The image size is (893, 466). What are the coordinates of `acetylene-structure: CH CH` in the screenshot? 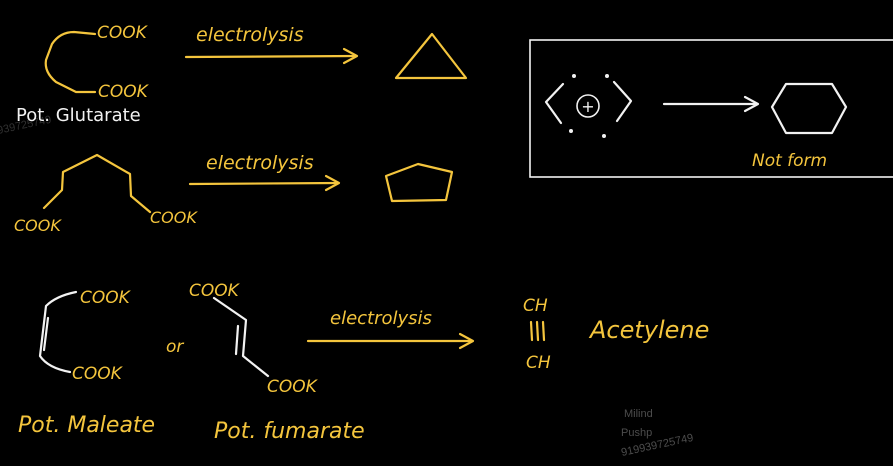 It's located at (537, 334).